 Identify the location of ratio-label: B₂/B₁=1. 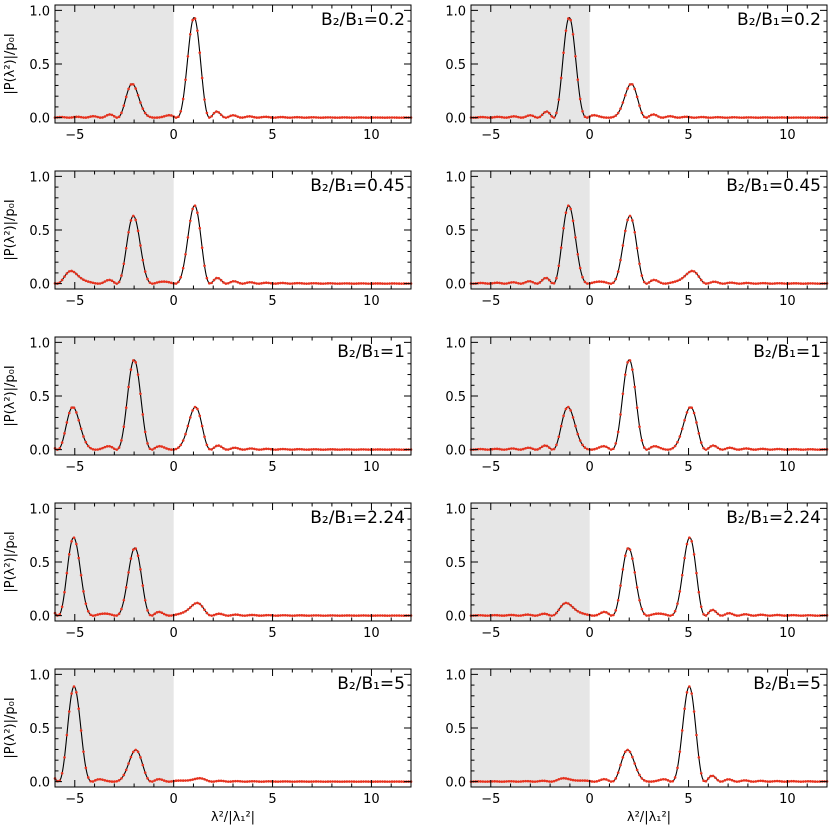
(371, 352).